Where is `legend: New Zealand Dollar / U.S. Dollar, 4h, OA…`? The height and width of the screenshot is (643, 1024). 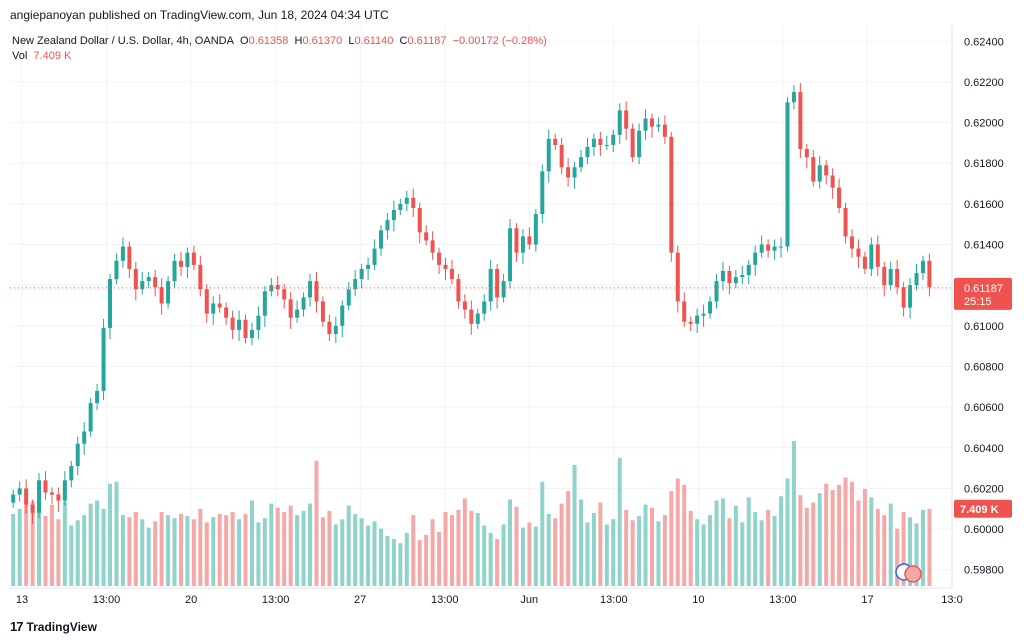 legend: New Zealand Dollar / U.S. Dollar, 4h, OA… is located at coordinates (279, 49).